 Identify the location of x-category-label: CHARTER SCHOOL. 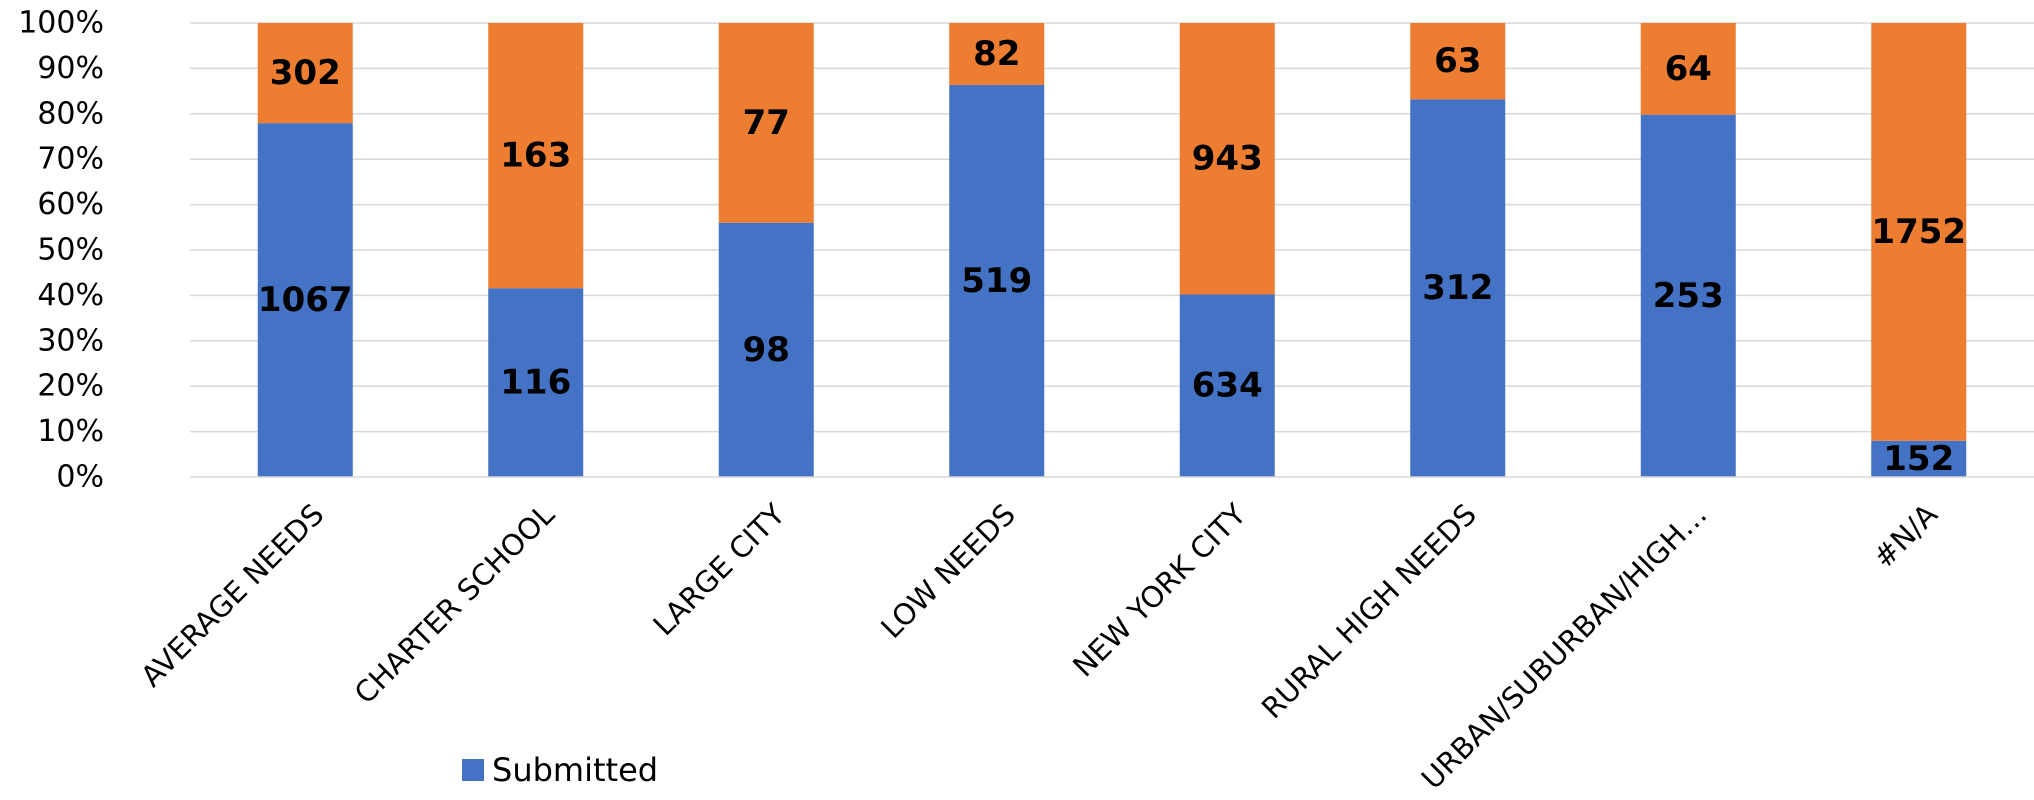
(454, 603).